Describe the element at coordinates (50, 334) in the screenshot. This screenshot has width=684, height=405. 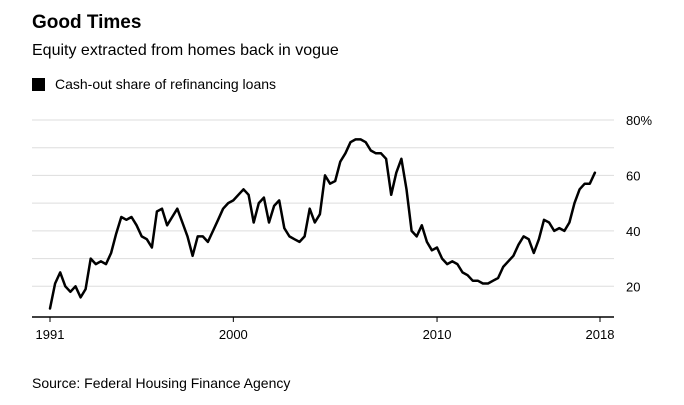
I see `x-tick-label: 1991` at that location.